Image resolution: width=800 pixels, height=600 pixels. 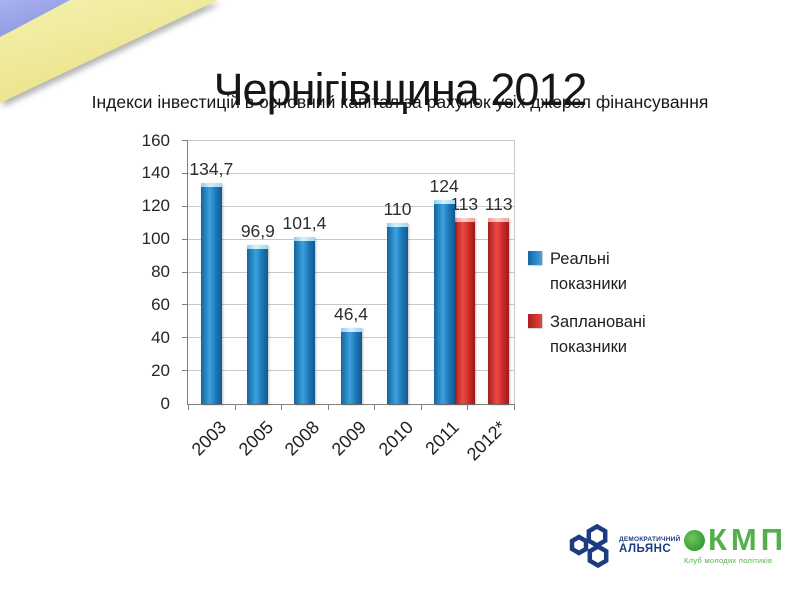 I want to click on bar-value-label: 46,4, so click(x=351, y=313).